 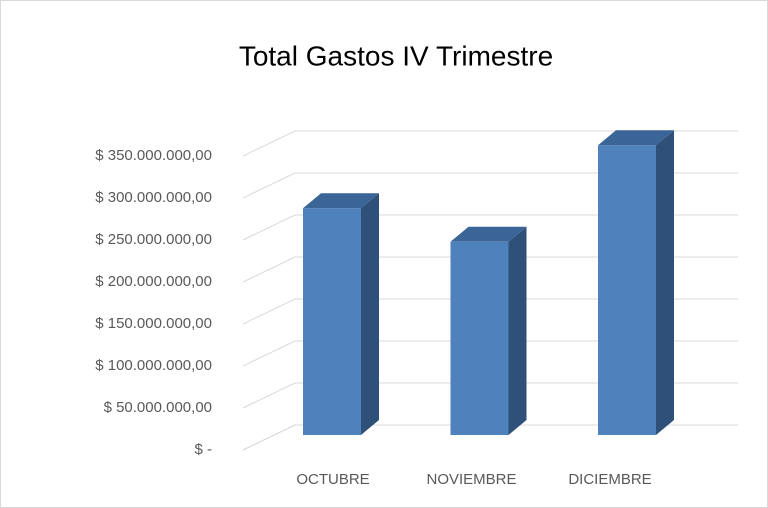 I want to click on y-tick-label: $ 100.000.000,00, so click(x=153, y=365).